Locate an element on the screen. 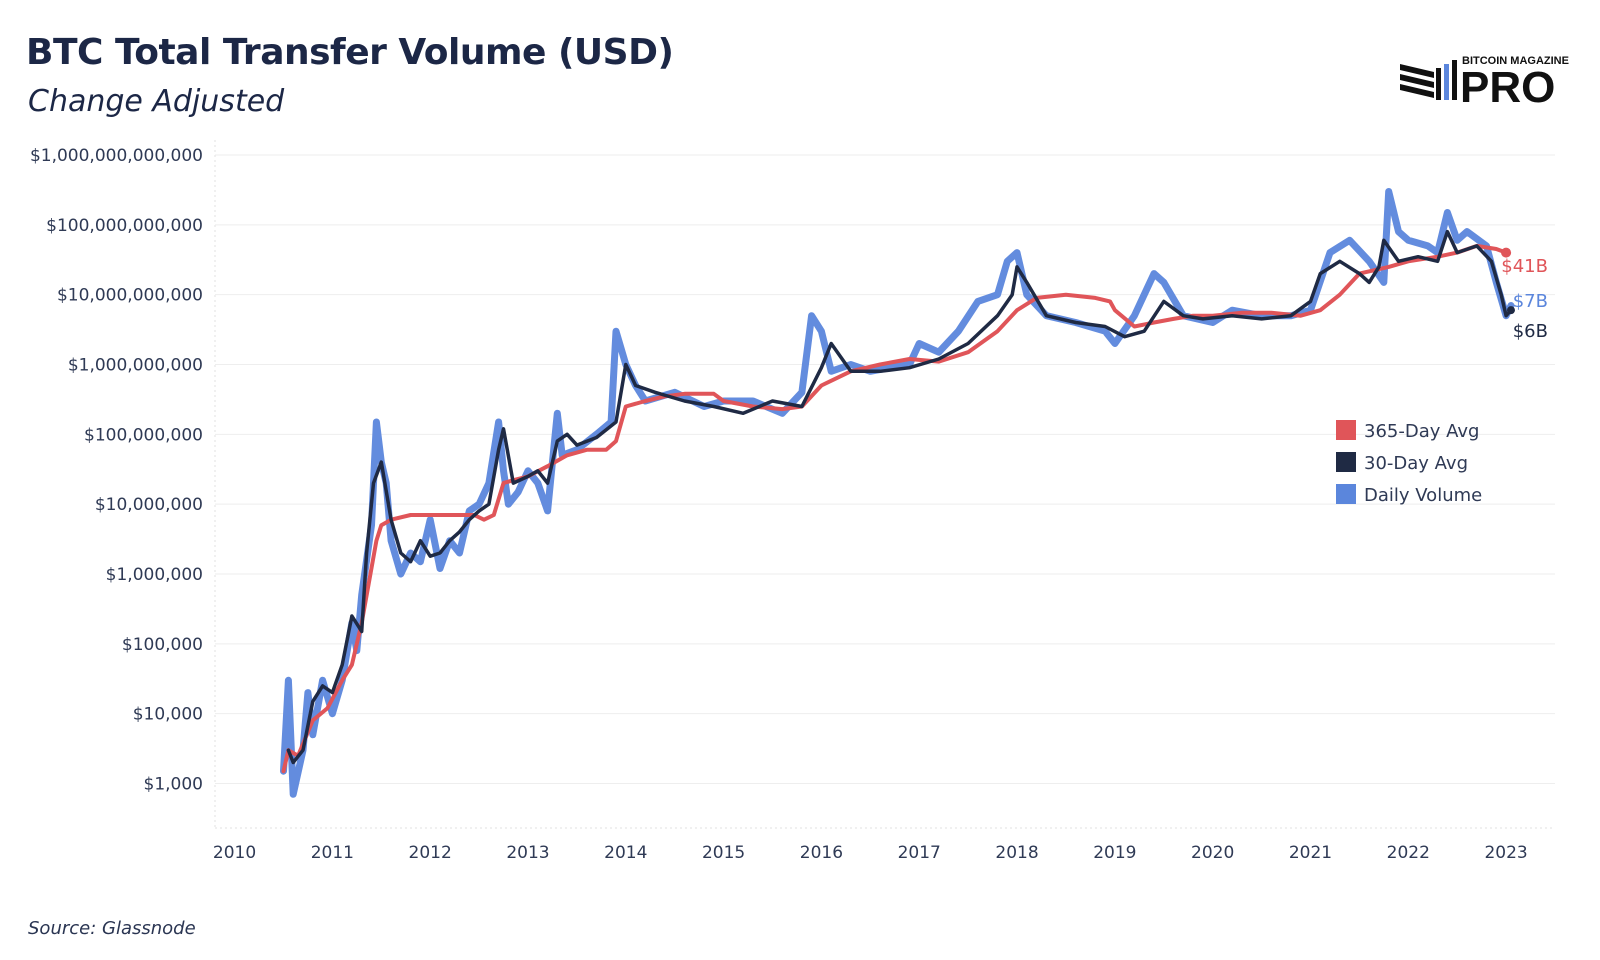  y-tick-label: $10,000,000,000 is located at coordinates (130, 296).